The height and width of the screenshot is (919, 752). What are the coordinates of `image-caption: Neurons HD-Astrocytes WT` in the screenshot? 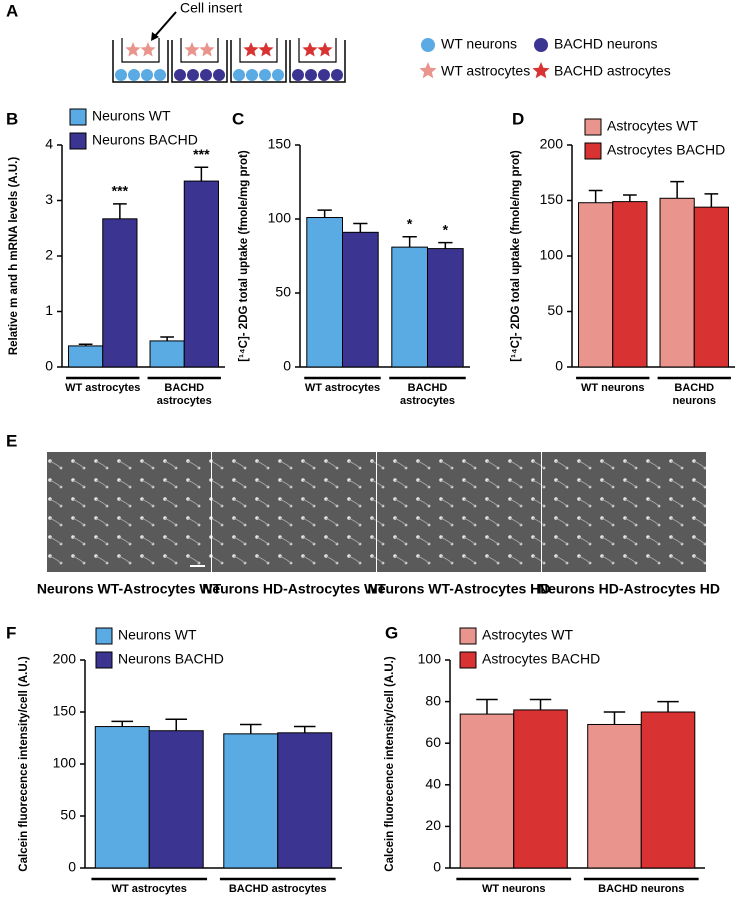 It's located at (294, 589).